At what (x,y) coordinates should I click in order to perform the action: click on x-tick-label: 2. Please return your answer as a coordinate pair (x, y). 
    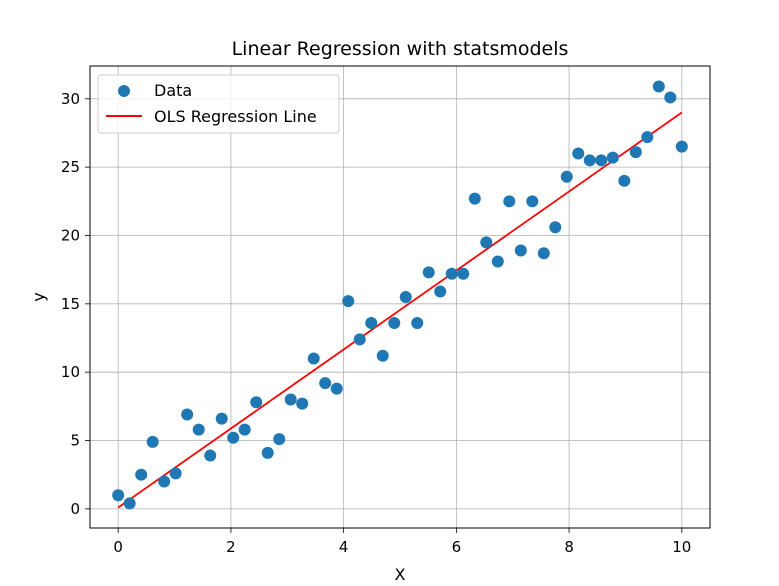
    Looking at the image, I should click on (231, 547).